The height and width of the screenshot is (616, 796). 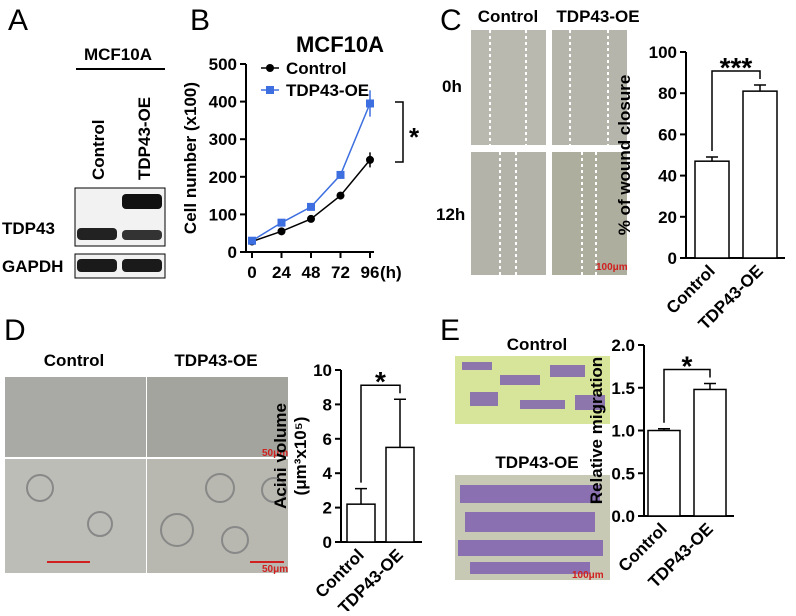 What do you see at coordinates (667, 134) in the screenshot?
I see `y-tick-label: 60` at bounding box center [667, 134].